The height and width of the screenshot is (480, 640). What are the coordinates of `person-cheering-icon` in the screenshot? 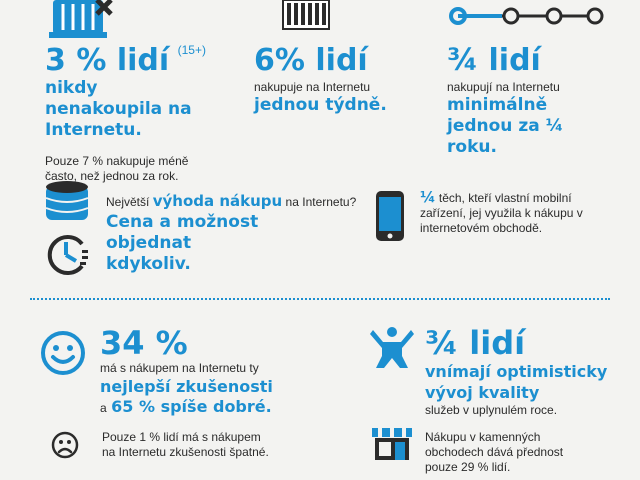 It's located at (392, 348).